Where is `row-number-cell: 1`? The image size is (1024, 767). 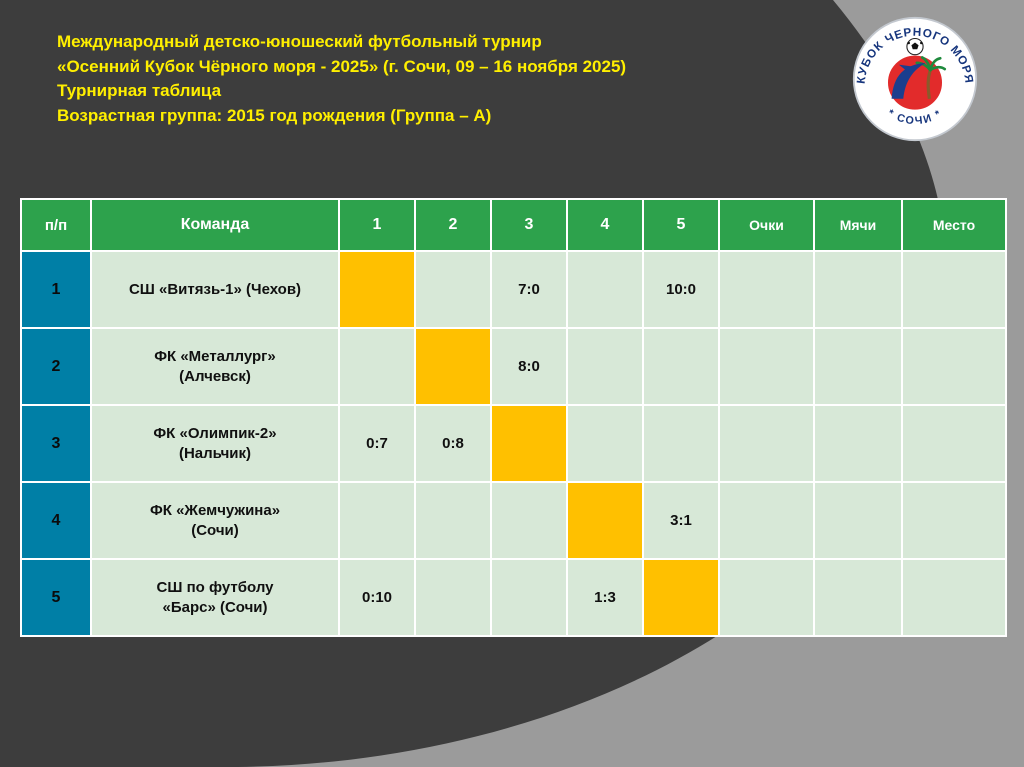
row-number-cell: 1 is located at coordinates (56, 289).